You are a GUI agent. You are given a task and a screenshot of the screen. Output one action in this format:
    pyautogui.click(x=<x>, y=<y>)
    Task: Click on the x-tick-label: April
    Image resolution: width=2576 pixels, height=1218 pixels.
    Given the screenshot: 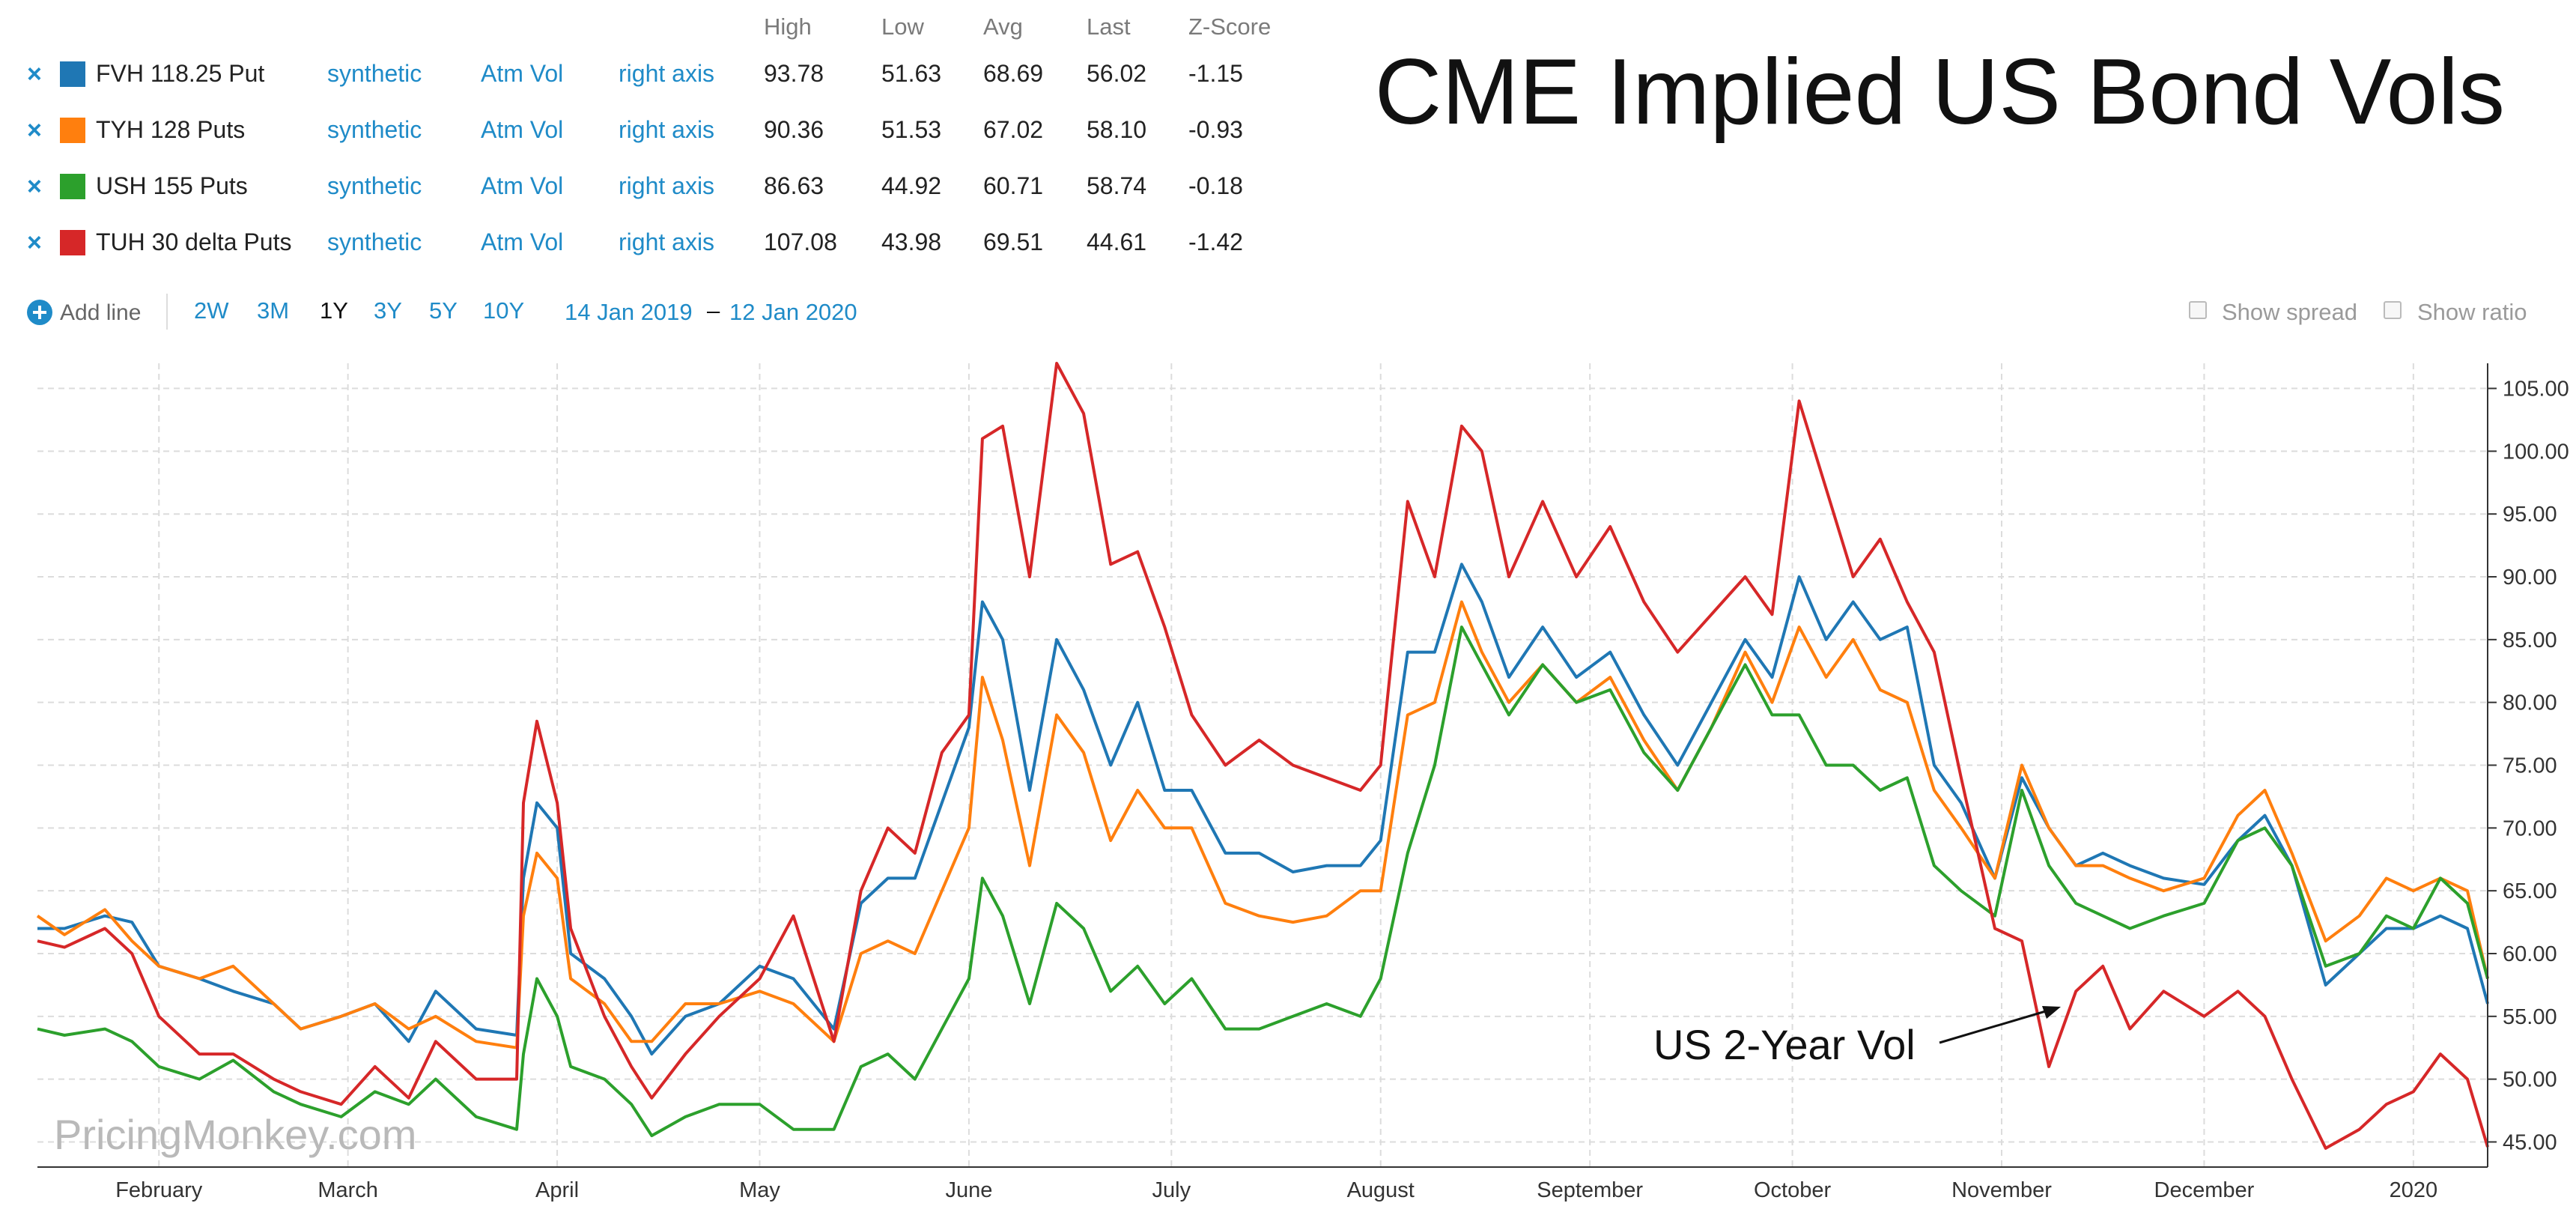 What is the action you would take?
    pyautogui.click(x=557, y=1190)
    